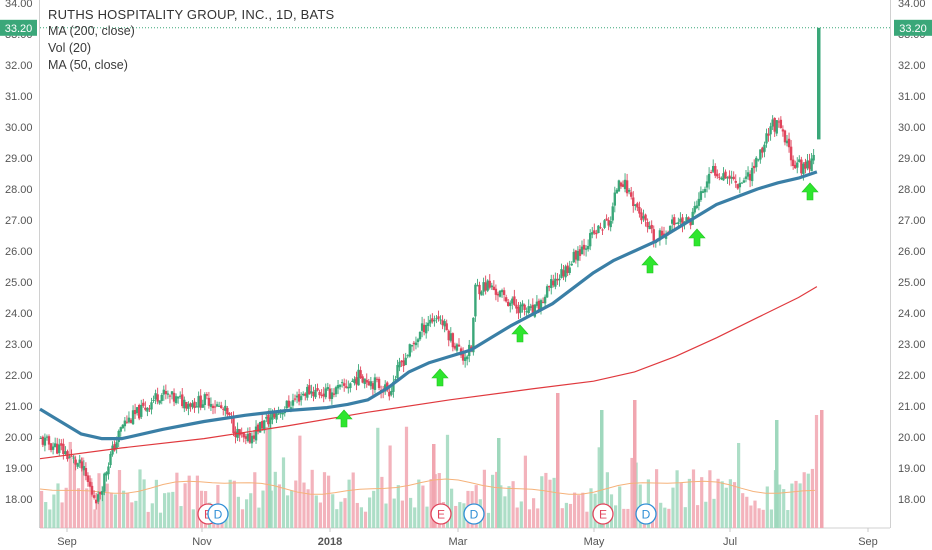  What do you see at coordinates (19, 5) in the screenshot?
I see `y-tick-left: 34.00` at bounding box center [19, 5].